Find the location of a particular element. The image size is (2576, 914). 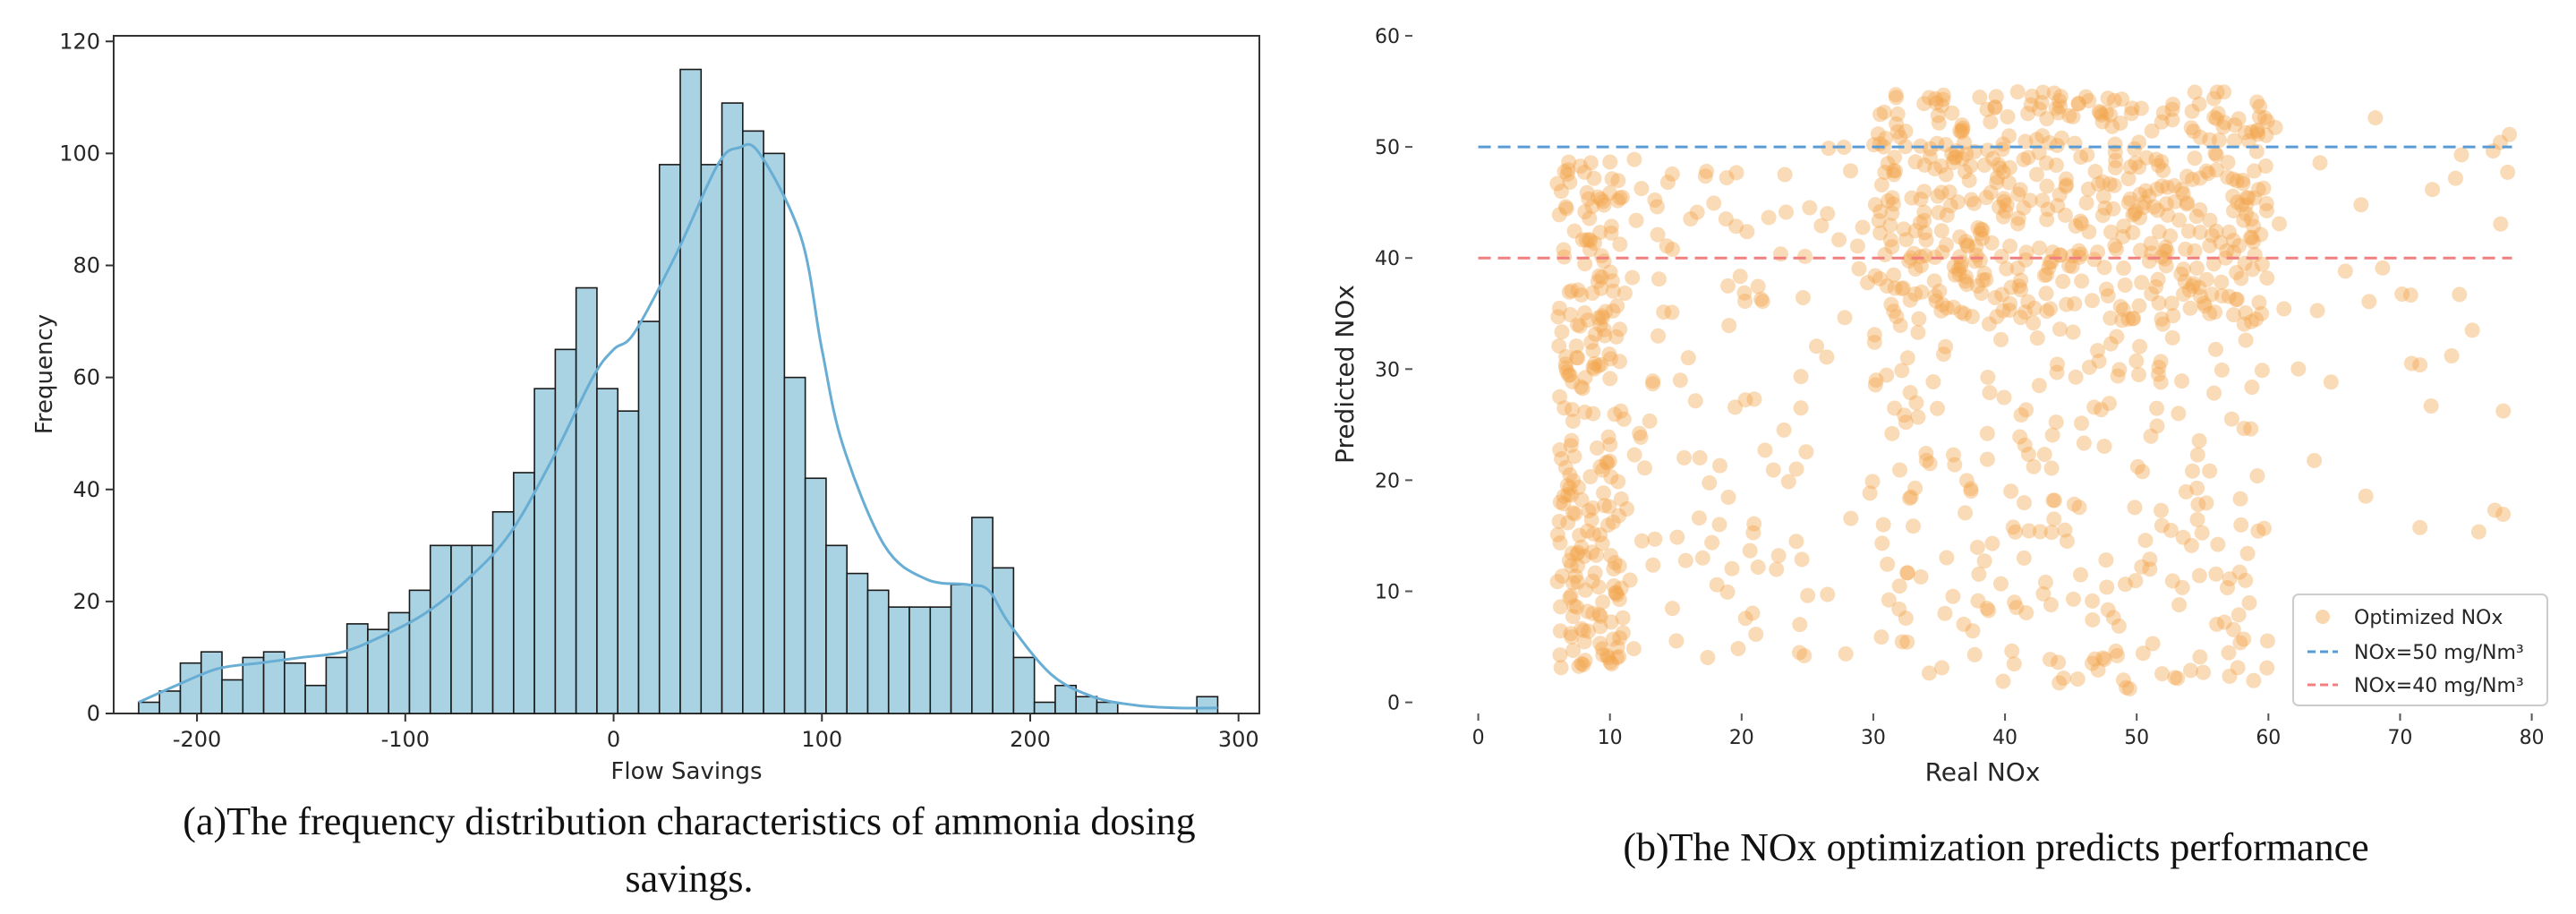

x-tick-label: 300 is located at coordinates (1238, 739).